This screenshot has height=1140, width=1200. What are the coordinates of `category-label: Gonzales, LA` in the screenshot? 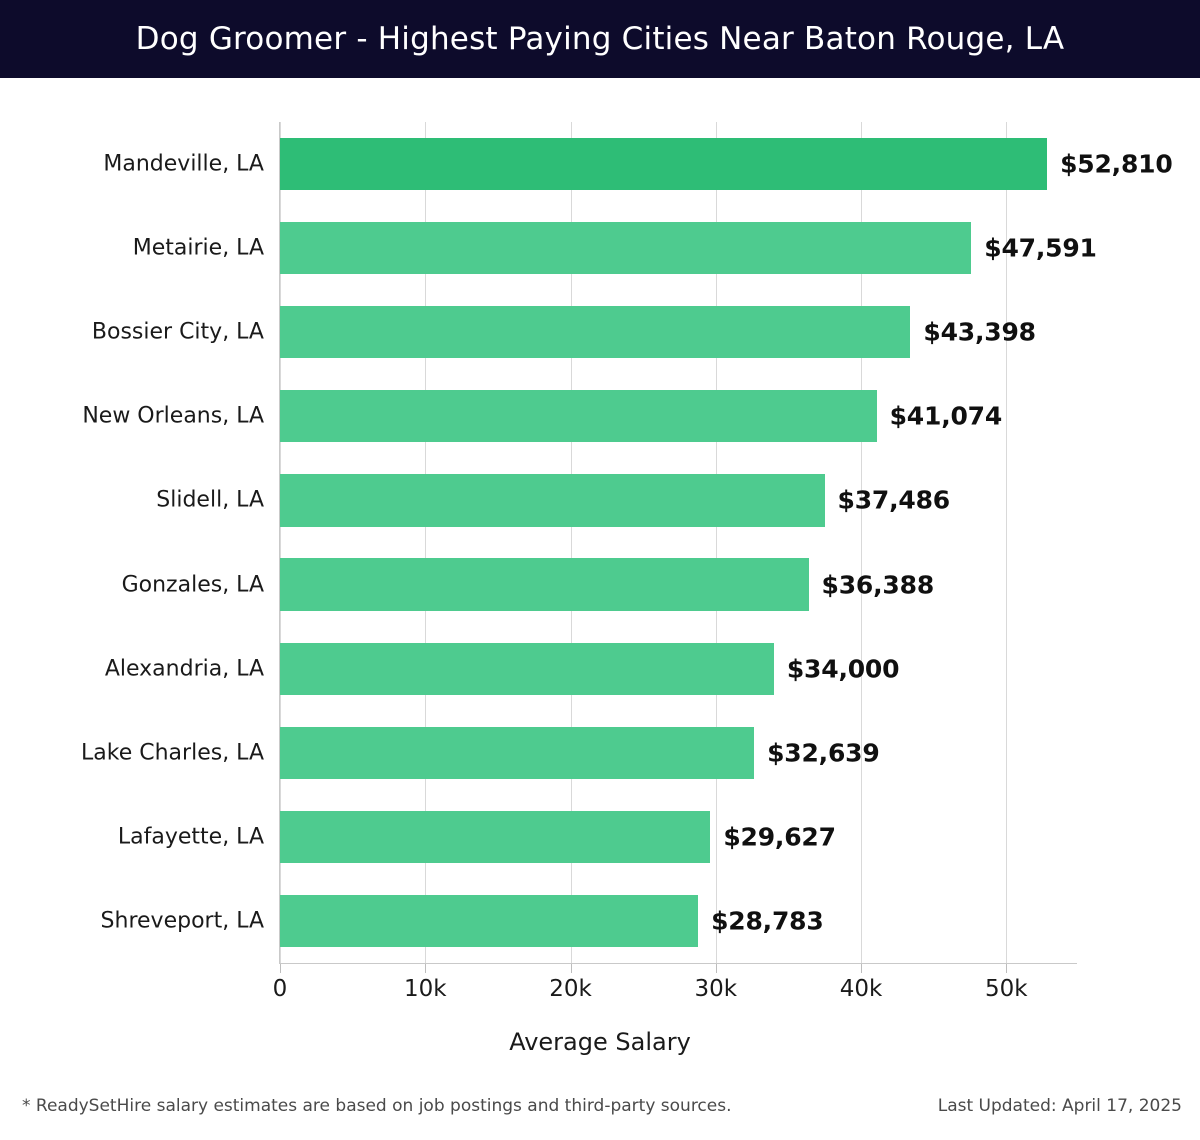 It's located at (192, 585).